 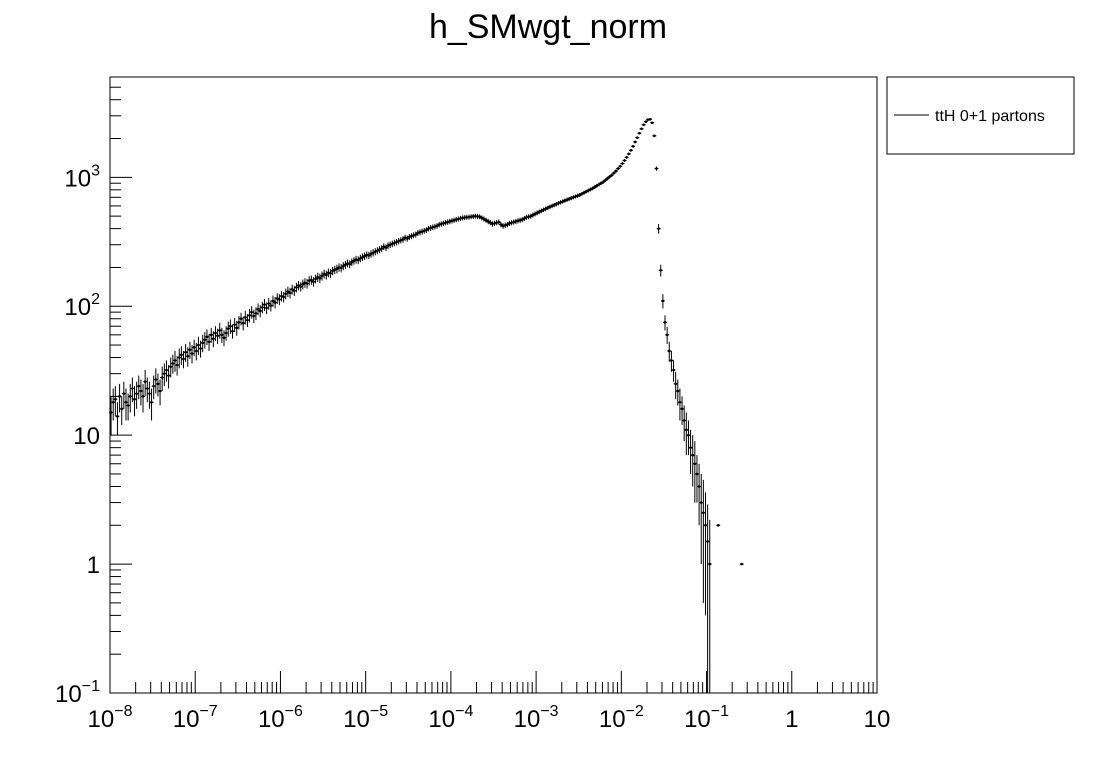 What do you see at coordinates (86, 436) in the screenshot?
I see `y-tick-label: 10` at bounding box center [86, 436].